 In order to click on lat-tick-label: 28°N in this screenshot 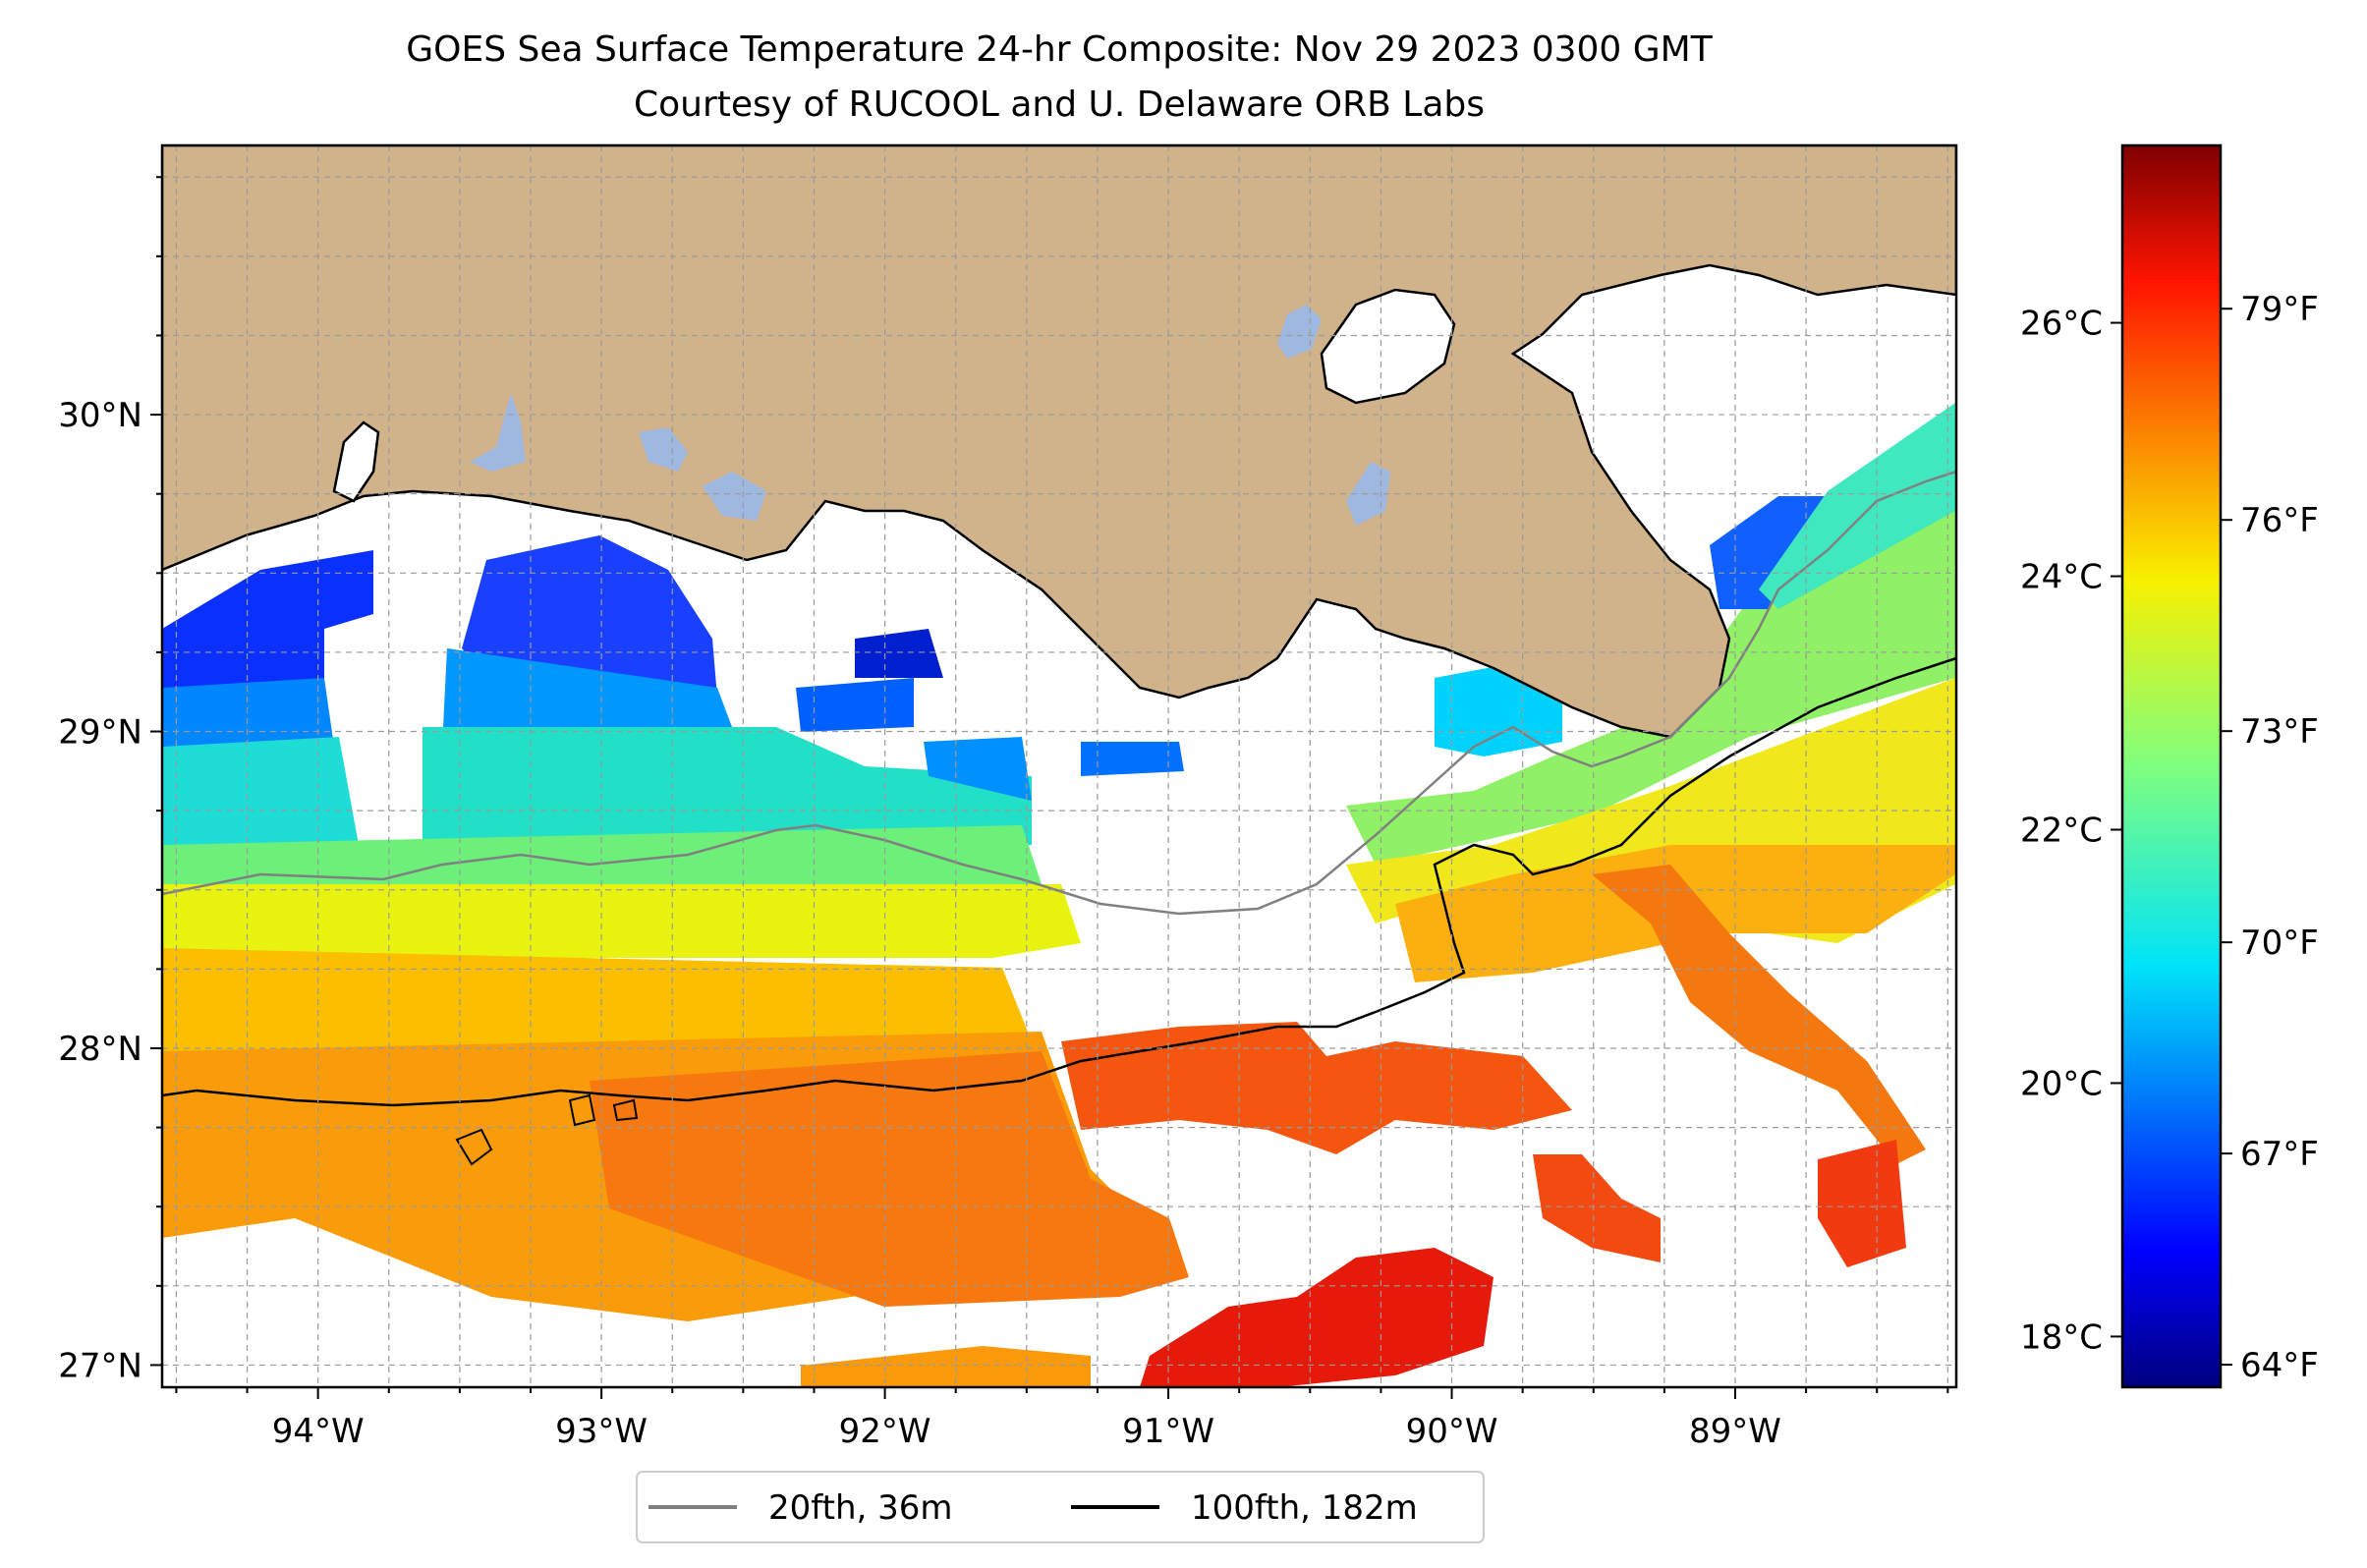, I will do `click(100, 1049)`.